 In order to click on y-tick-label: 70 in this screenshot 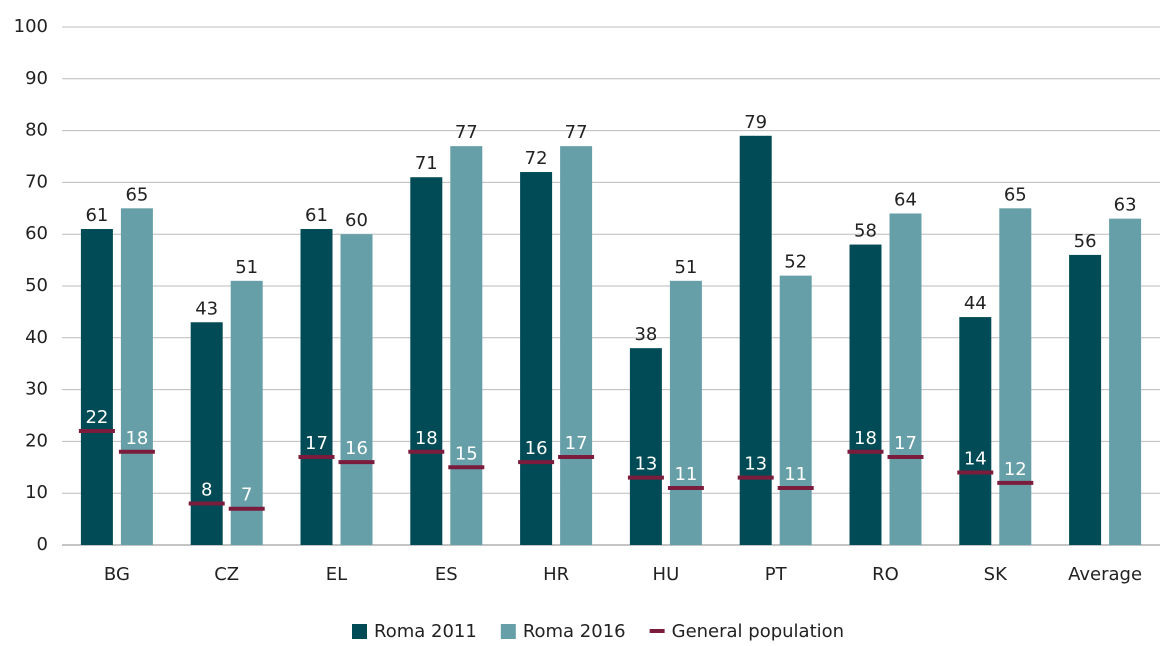, I will do `click(36, 181)`.